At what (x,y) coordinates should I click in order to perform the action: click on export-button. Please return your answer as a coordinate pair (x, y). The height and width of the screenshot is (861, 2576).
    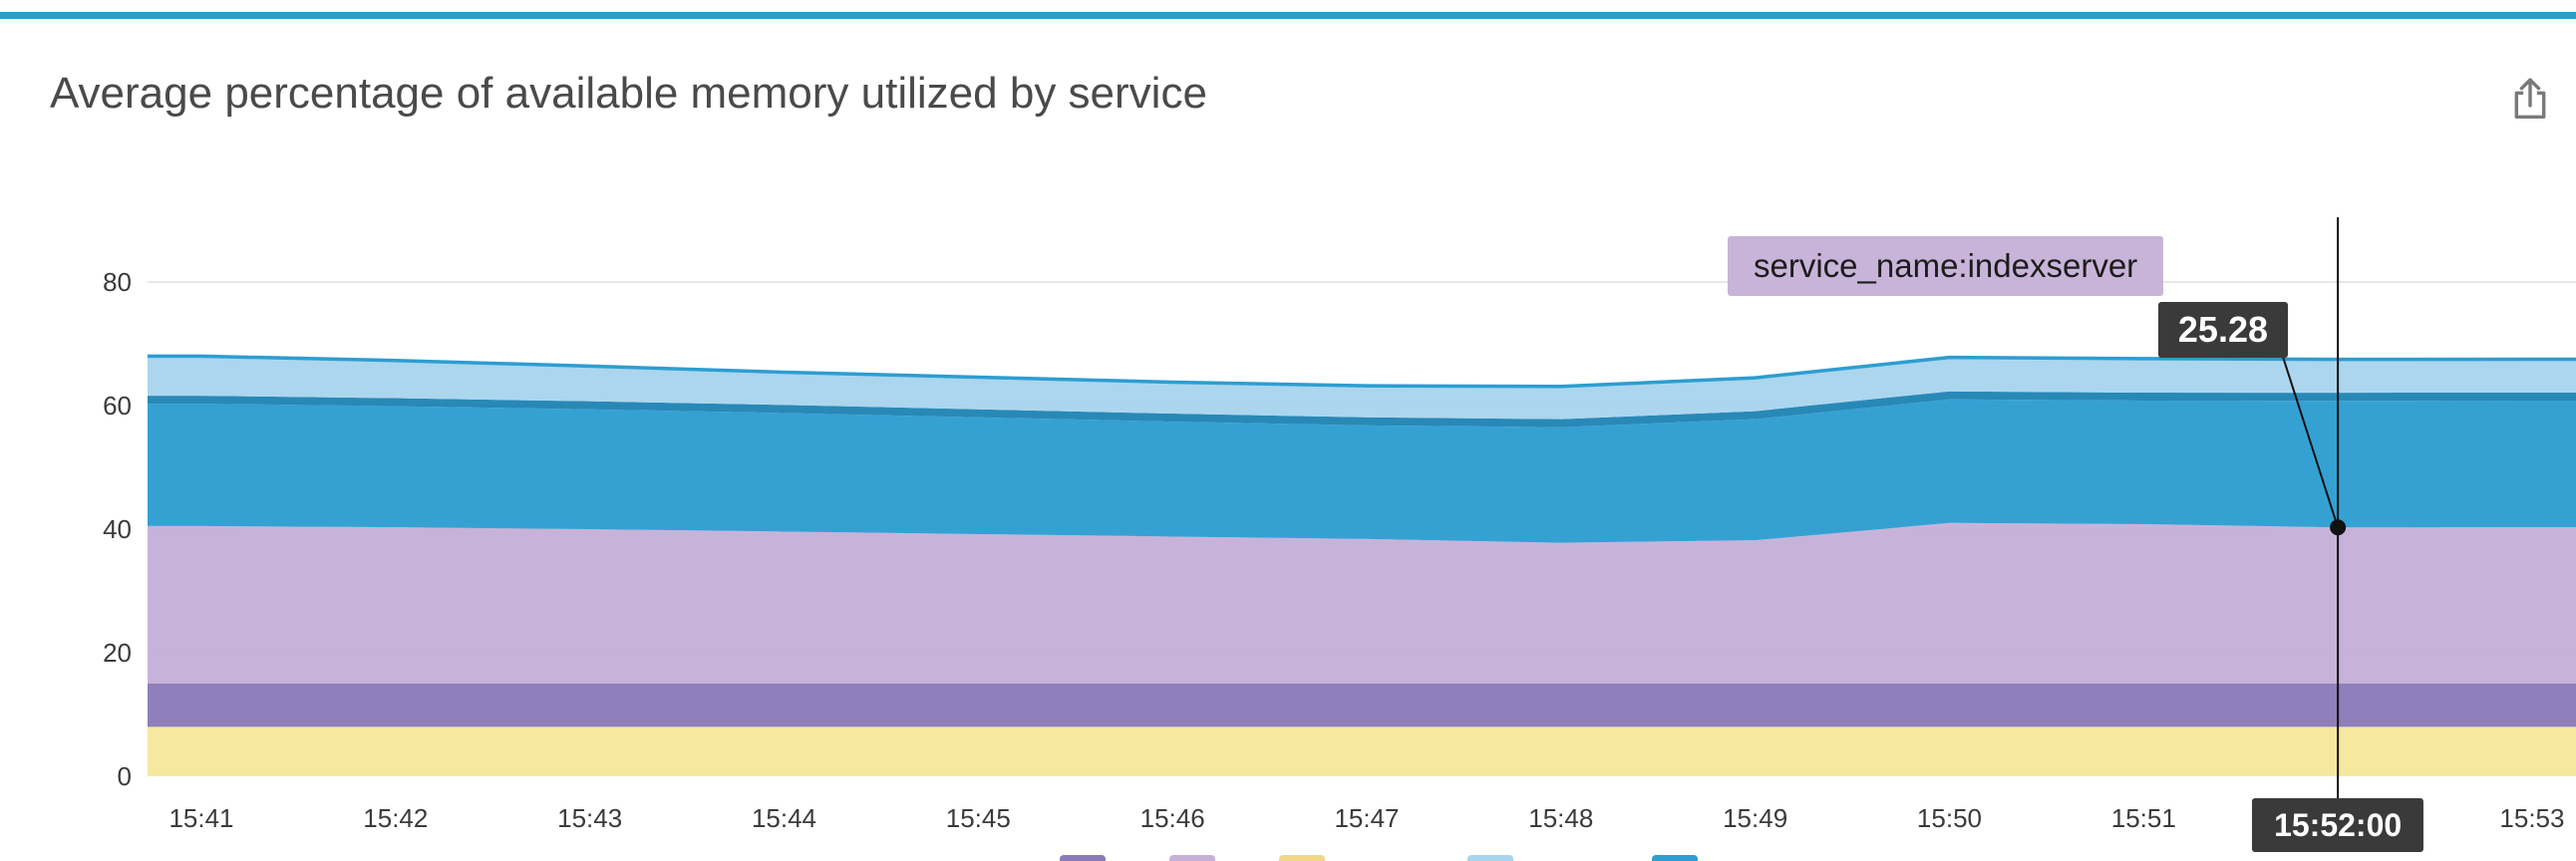
    Looking at the image, I should click on (2530, 100).